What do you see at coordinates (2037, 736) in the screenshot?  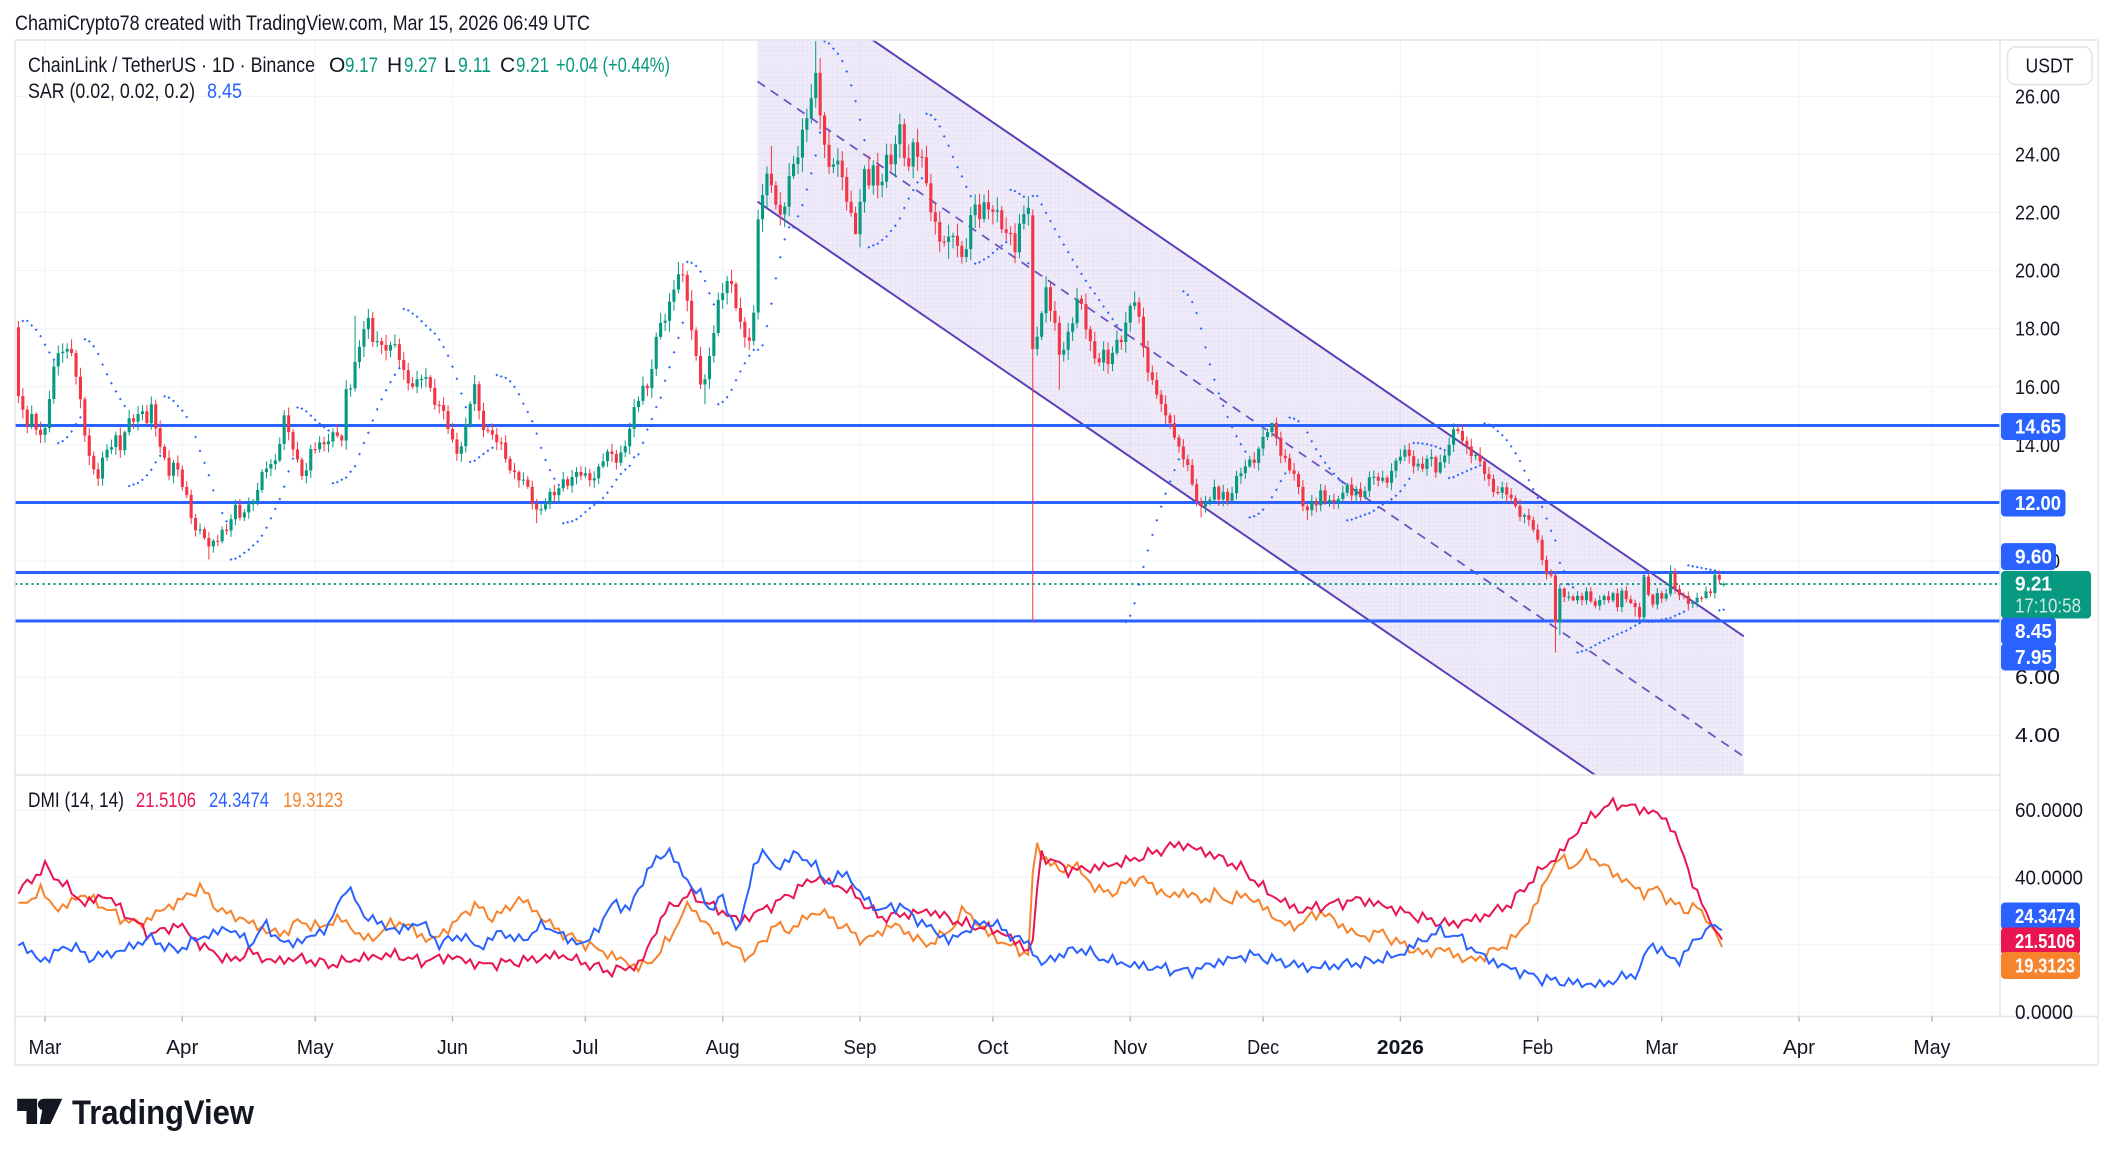 I see `svg-text: 4.00` at bounding box center [2037, 736].